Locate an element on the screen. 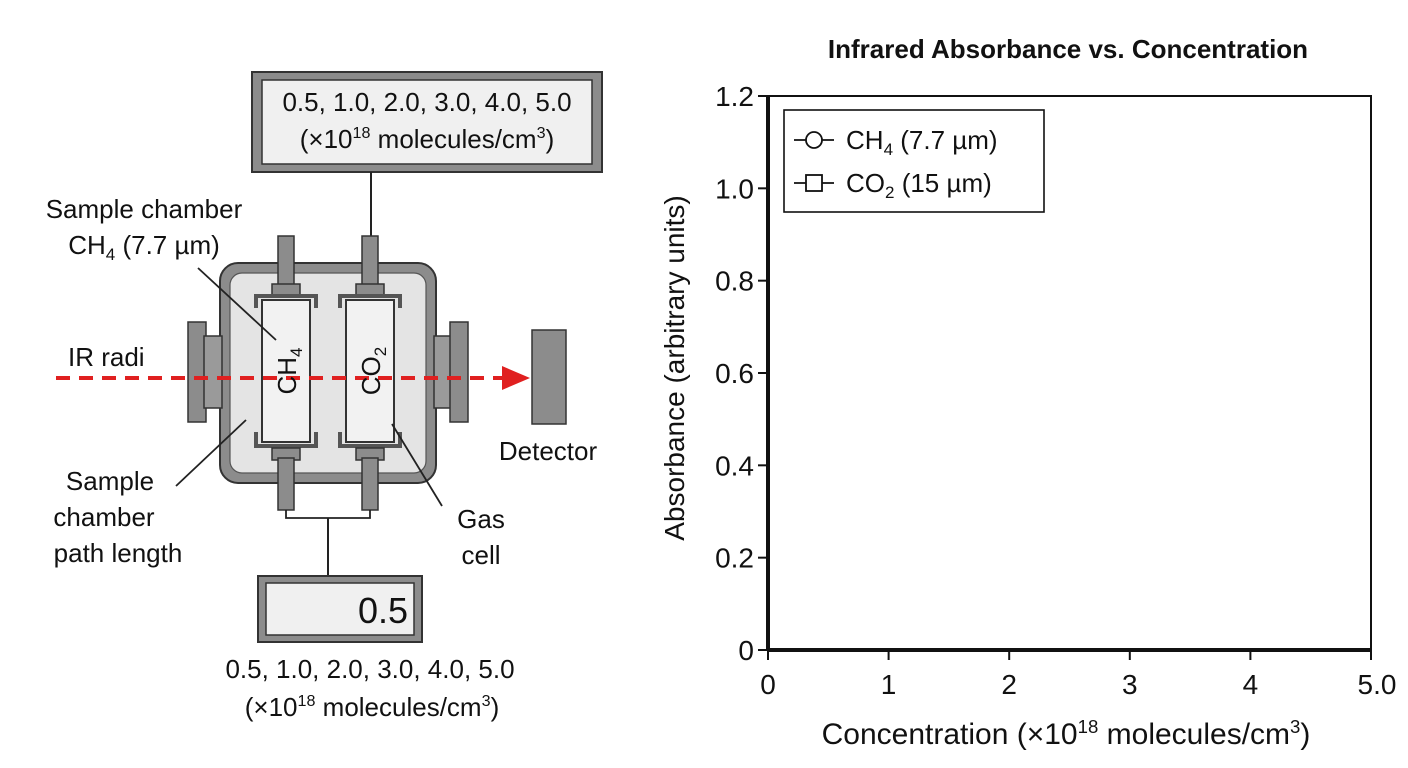 The image size is (1408, 768). sample-chamber-label: Sample chamber is located at coordinates (144, 209).